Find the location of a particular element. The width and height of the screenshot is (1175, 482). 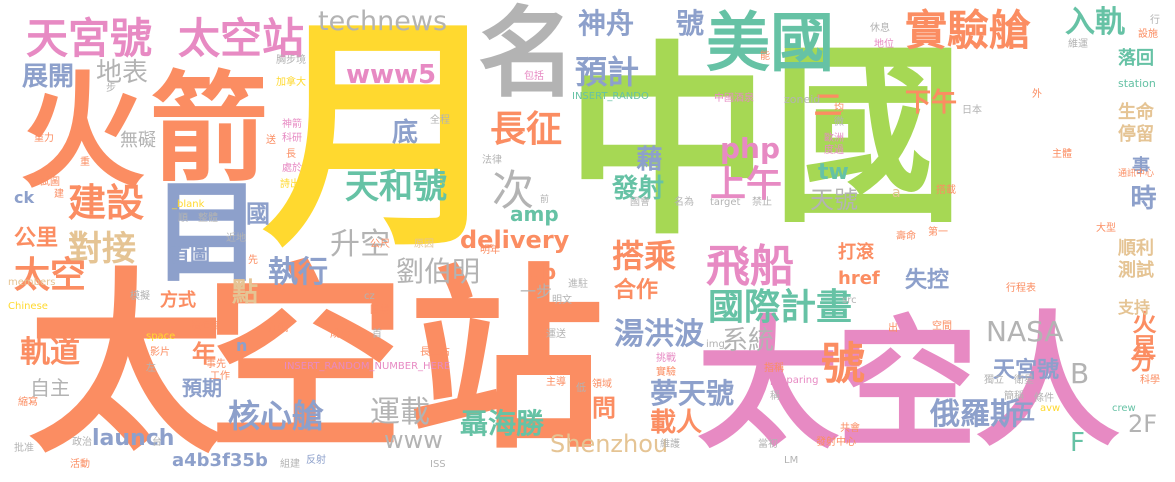

word-niehaisheng: 聶海勝 is located at coordinates (502, 423).